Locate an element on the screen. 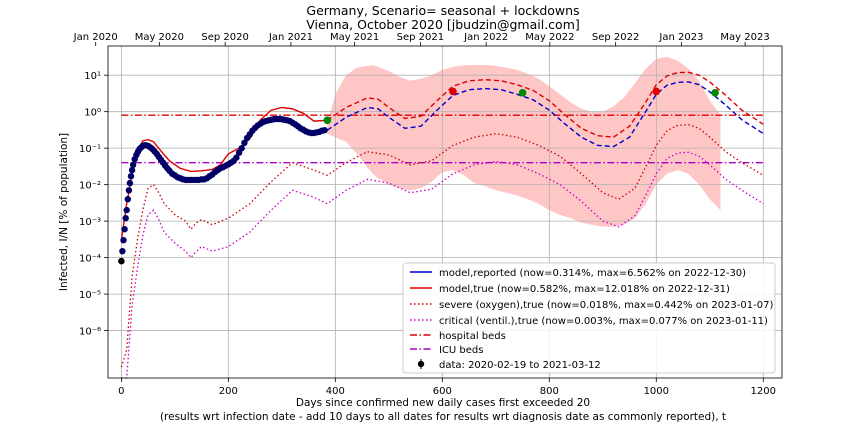 This screenshot has width=864, height=432. top-date-tick-label: Sep 2022 is located at coordinates (615, 37).